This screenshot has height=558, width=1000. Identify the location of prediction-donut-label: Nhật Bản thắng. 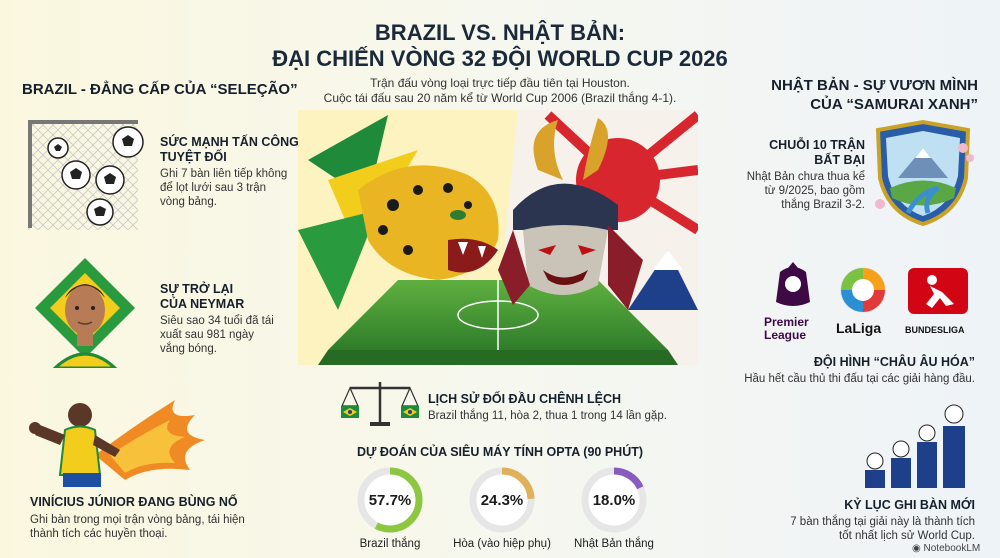
(614, 544).